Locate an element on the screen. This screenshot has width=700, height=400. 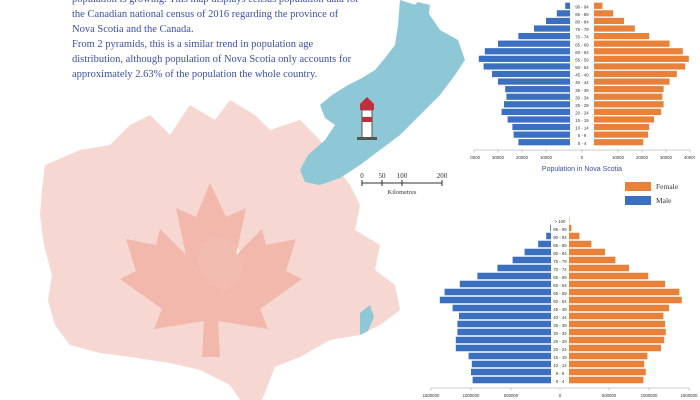
ns-age-label-15: 75 - 79 is located at coordinates (582, 29).